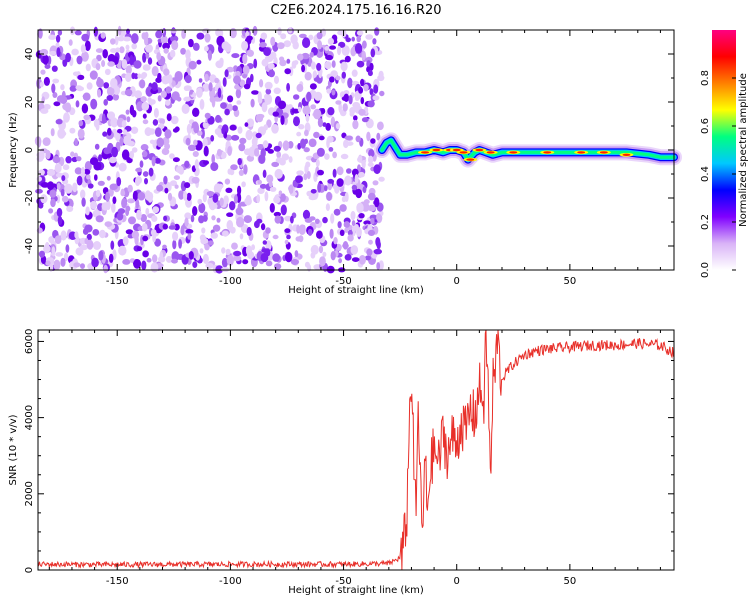 Image resolution: width=750 pixels, height=600 pixels. Describe the element at coordinates (230, 581) in the screenshot. I see `snr-x-tick-label: -100` at that location.